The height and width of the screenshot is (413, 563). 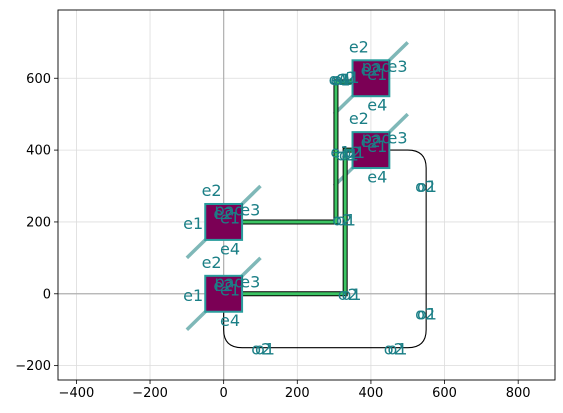 I want to click on route_low, so click(x=297, y=222).